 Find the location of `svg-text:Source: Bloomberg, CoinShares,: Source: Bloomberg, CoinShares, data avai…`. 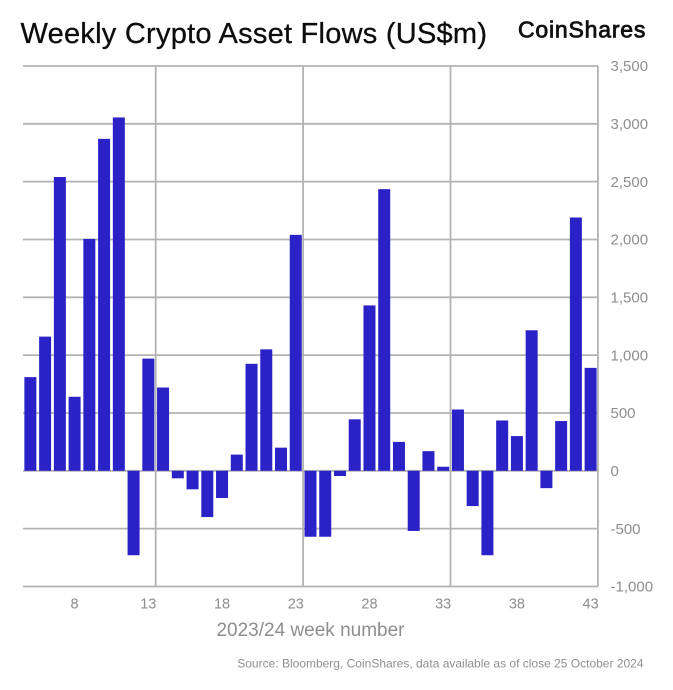

svg-text:Source: Bloomberg, CoinShares,: Source: Bloomberg, CoinShares, data avai… is located at coordinates (440, 664).